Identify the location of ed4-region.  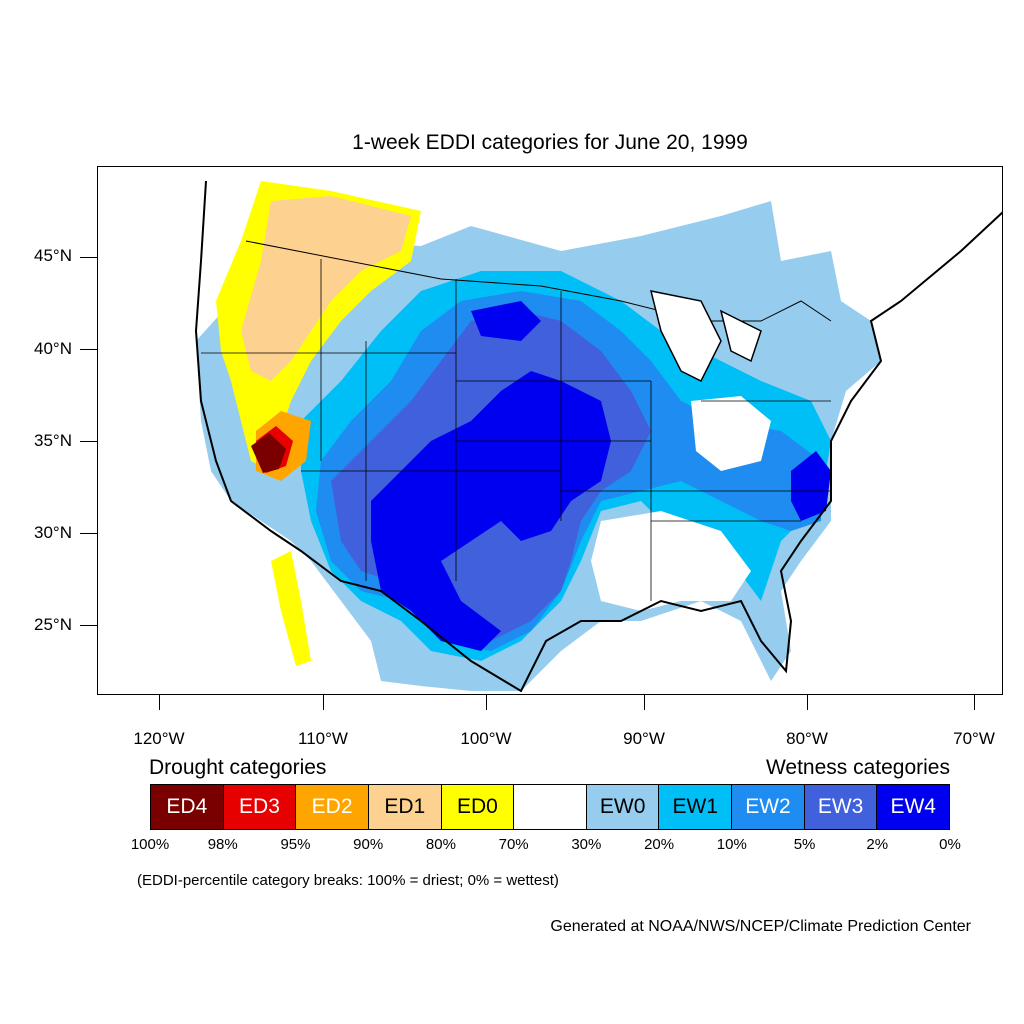
(268, 453).